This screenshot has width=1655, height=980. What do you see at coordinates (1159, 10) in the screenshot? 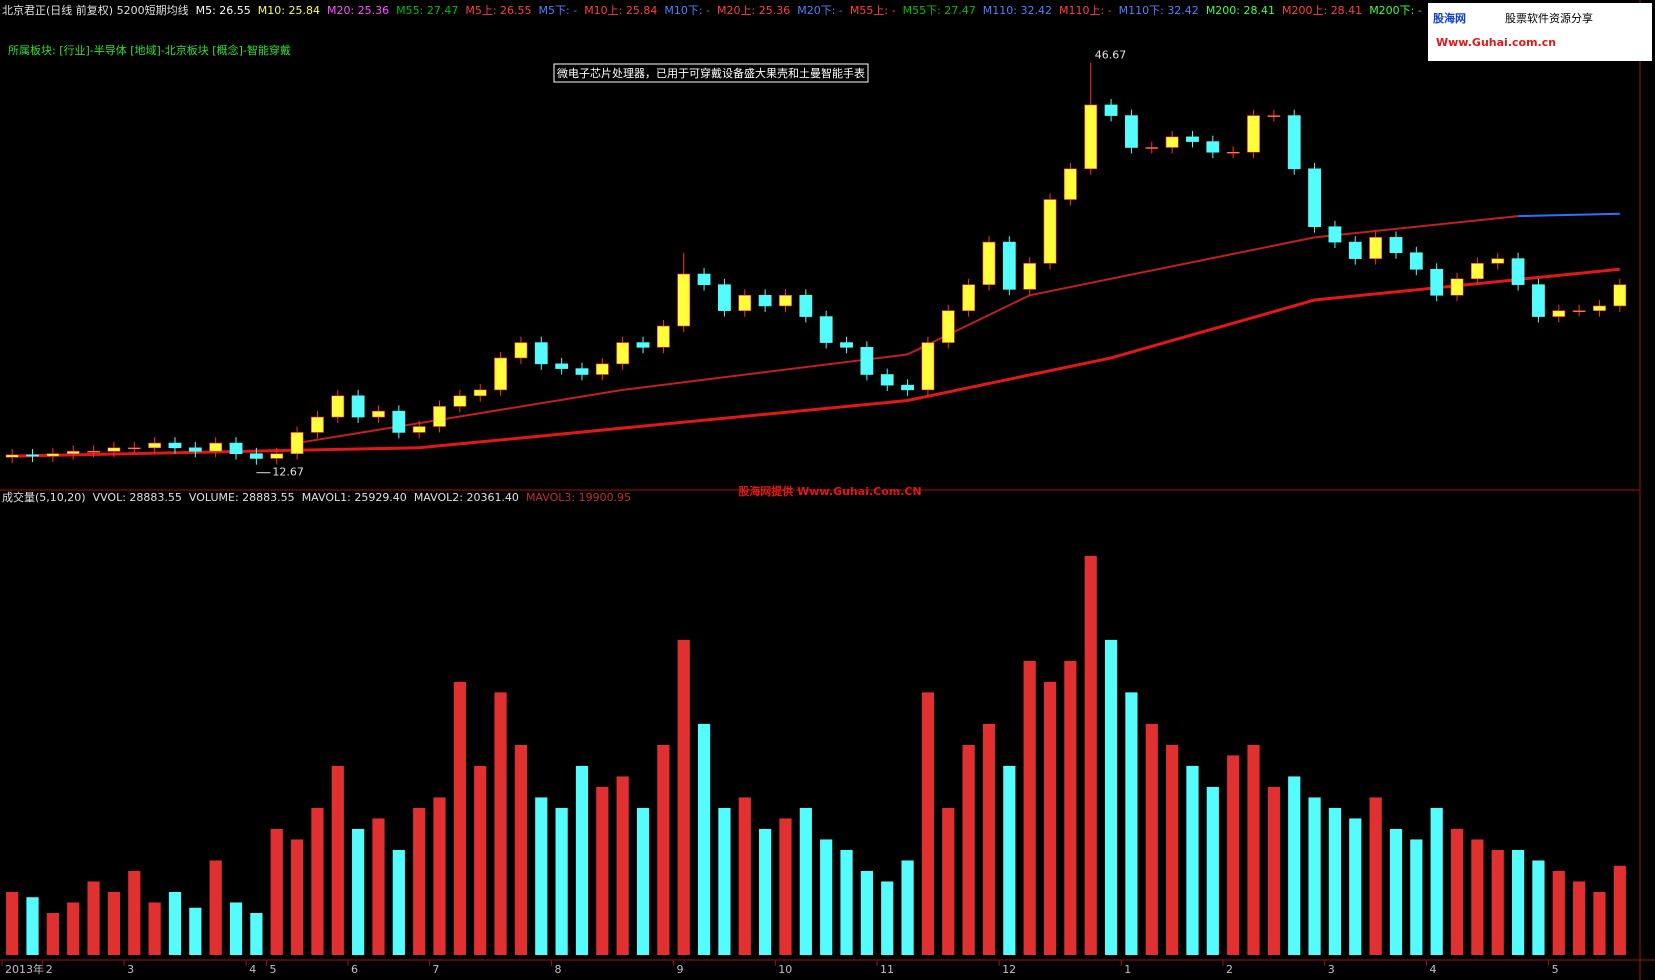
I see `header-item: M110下: 32.42` at bounding box center [1159, 10].